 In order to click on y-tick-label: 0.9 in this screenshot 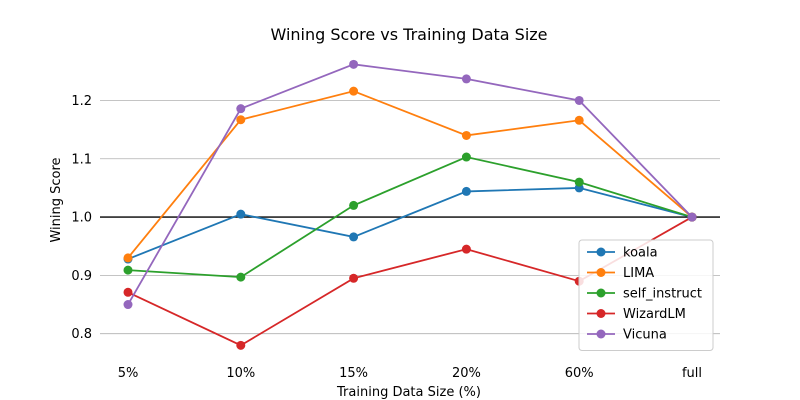, I will do `click(81, 276)`.